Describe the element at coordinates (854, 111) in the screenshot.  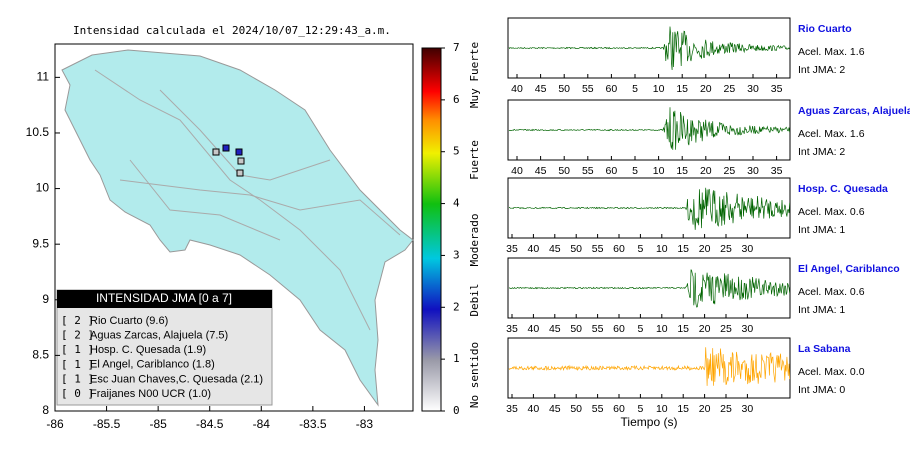
I see `station-name: Aguas Zarcas, Alajuela` at that location.